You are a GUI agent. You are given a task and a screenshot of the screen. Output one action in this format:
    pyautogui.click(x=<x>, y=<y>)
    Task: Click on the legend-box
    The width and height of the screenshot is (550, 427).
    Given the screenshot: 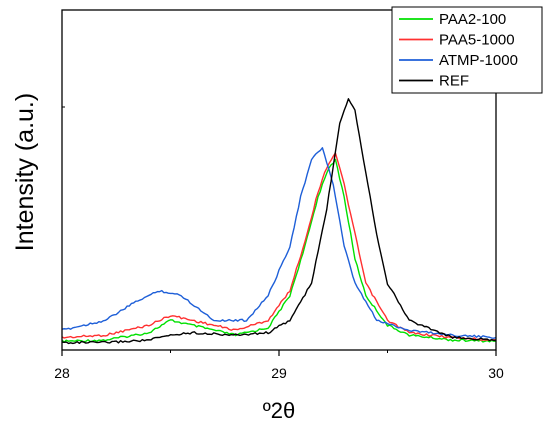 What is the action you would take?
    pyautogui.click(x=467, y=50)
    